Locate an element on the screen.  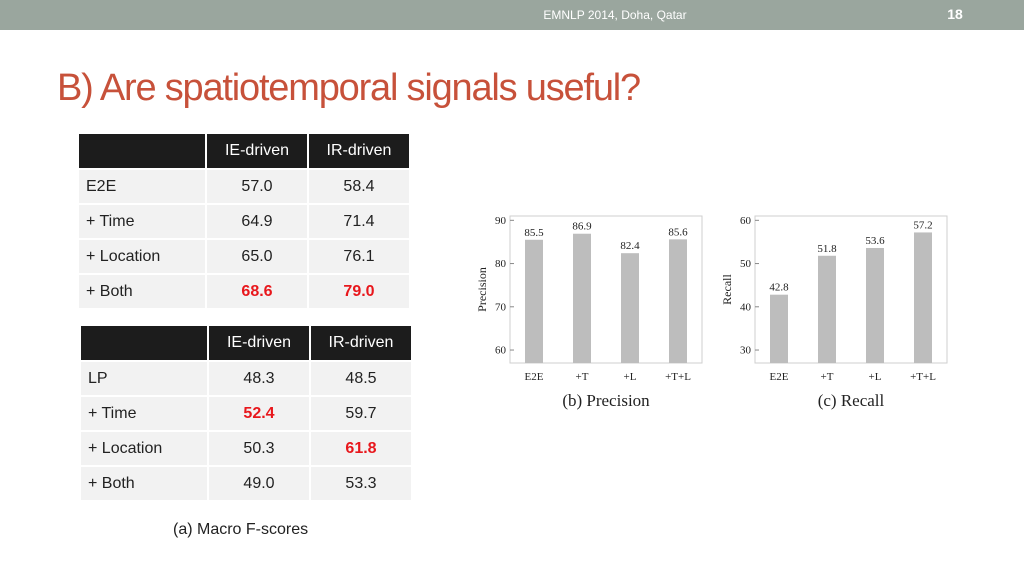
ir-value: 76.1 is located at coordinates (359, 257).